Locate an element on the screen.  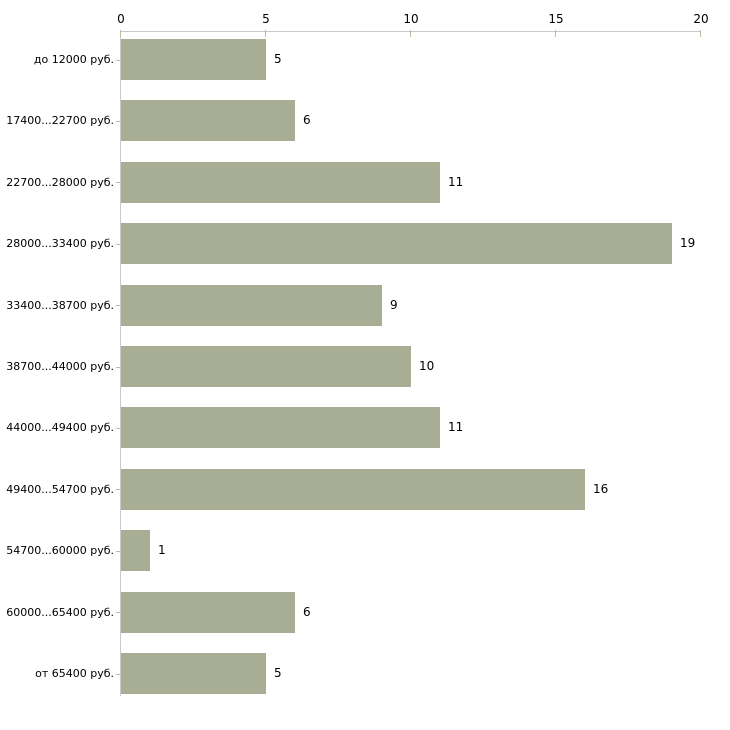
category-label: 60000...65400 руб. is located at coordinates (60, 612).